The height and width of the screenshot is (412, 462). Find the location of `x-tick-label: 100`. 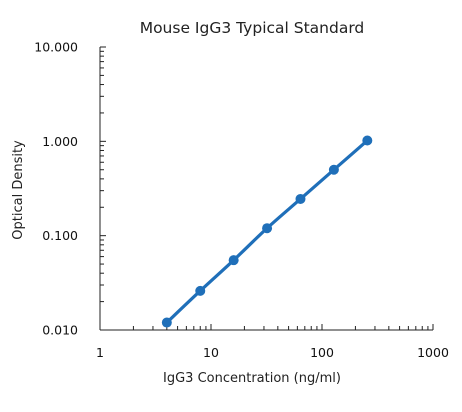

x-tick-label: 100 is located at coordinates (322, 352).